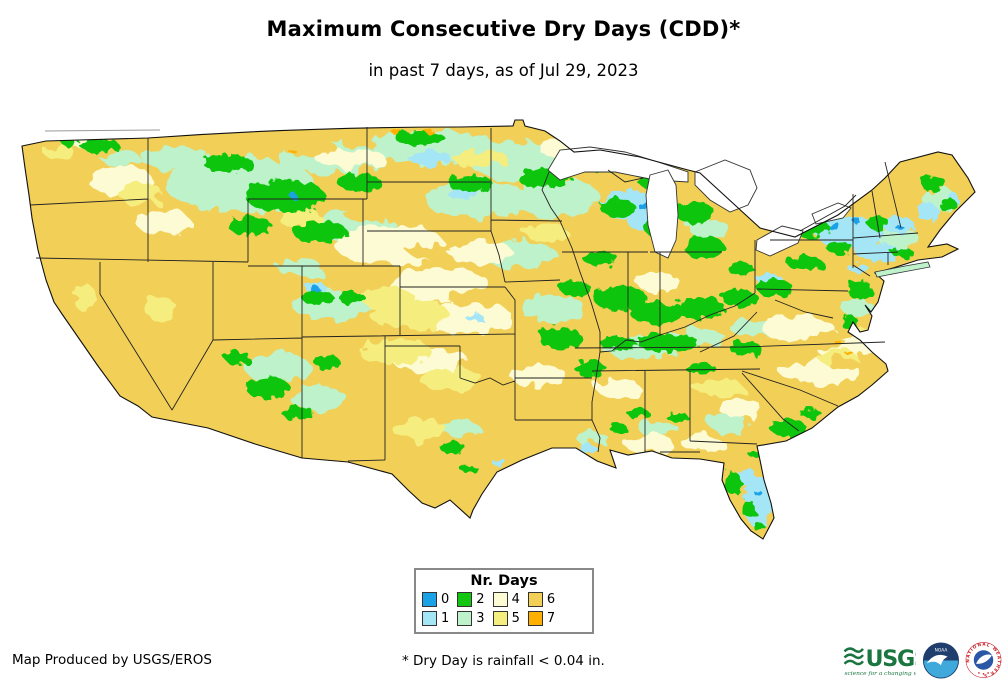  What do you see at coordinates (473, 599) in the screenshot?
I see `legend-item: 2` at bounding box center [473, 599].